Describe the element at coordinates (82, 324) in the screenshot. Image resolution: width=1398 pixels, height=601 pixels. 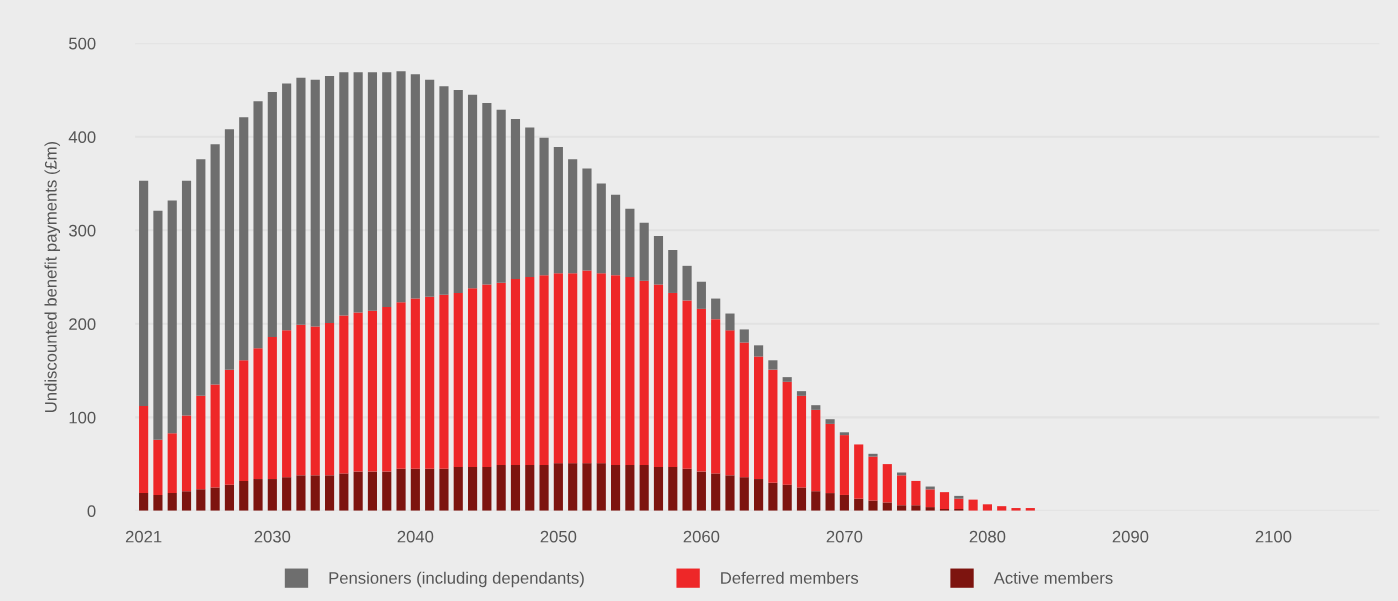
I see `y-tick-label: 200` at that location.